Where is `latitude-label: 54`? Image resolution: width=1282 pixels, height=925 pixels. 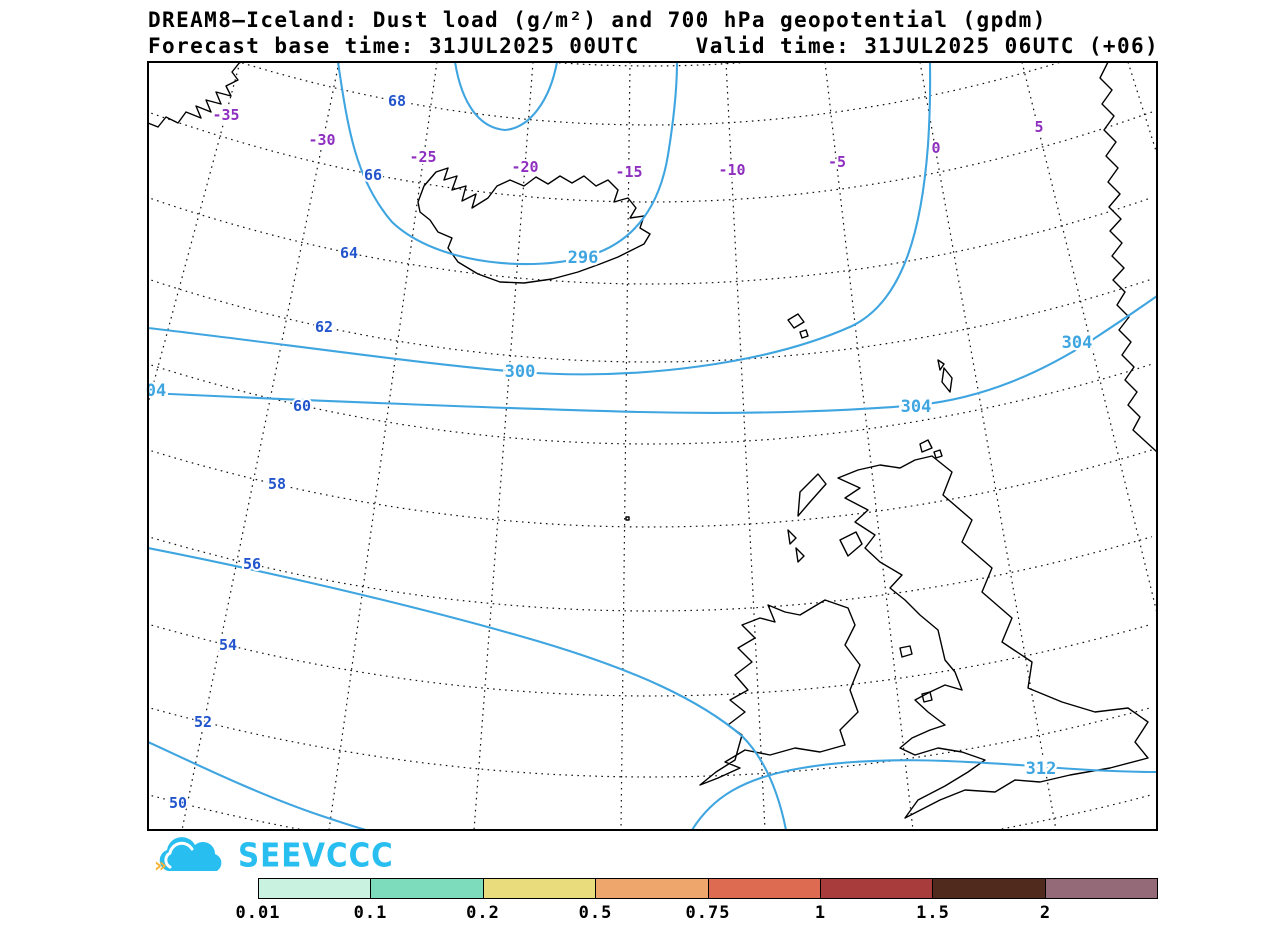 latitude-label: 54 is located at coordinates (228, 645).